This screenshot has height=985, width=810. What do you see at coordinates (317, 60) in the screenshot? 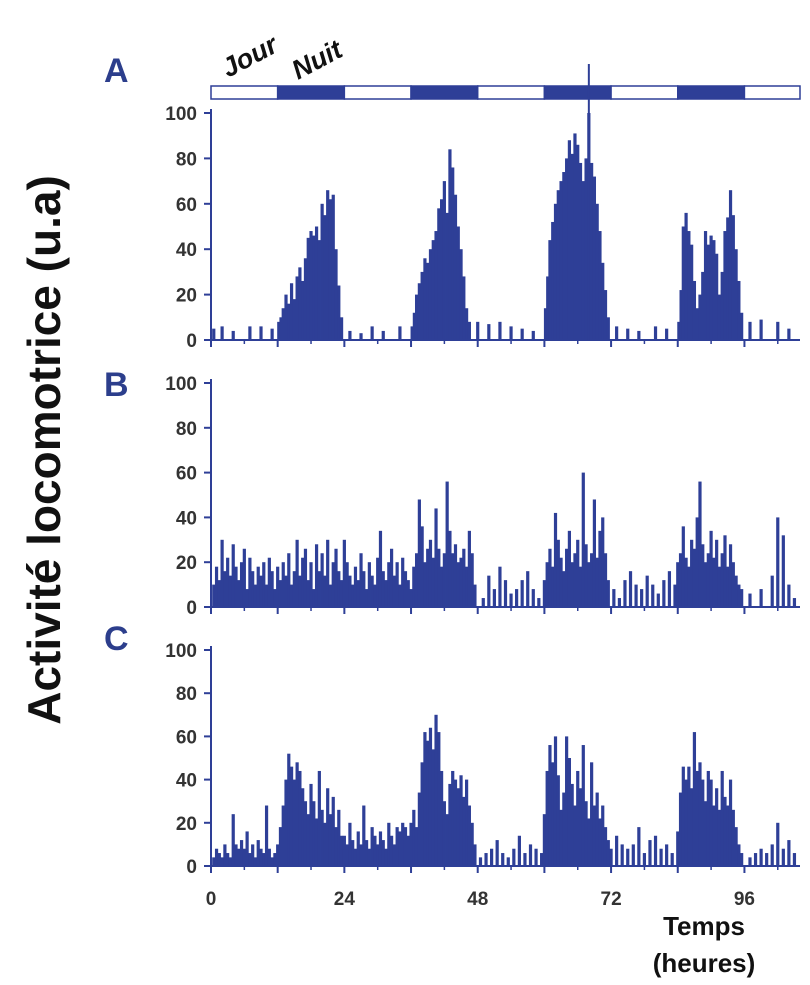
I see `night-label: Nuit` at bounding box center [317, 60].